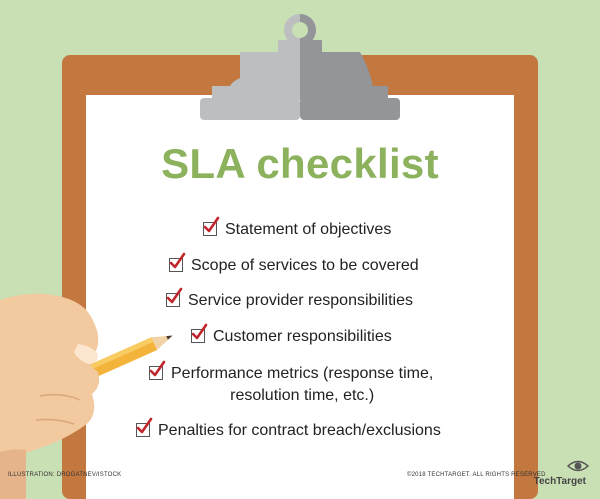  Describe the element at coordinates (560, 481) in the screenshot. I see `brand-logo: TechTarget` at that location.